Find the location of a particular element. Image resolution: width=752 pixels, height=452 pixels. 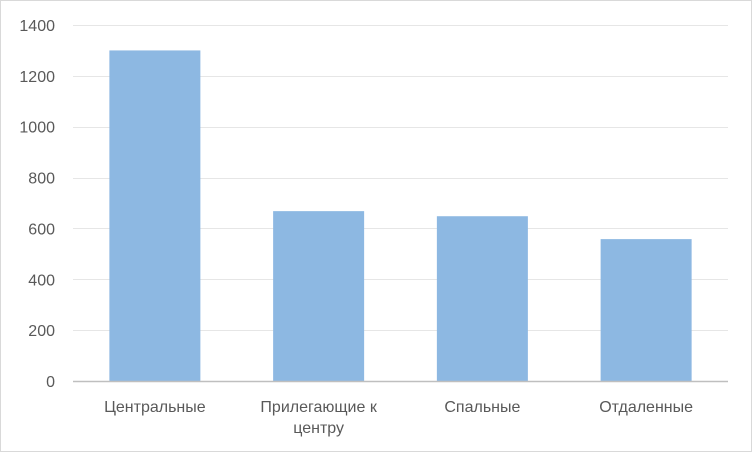

x-tick-label: Отдаленные is located at coordinates (646, 407).